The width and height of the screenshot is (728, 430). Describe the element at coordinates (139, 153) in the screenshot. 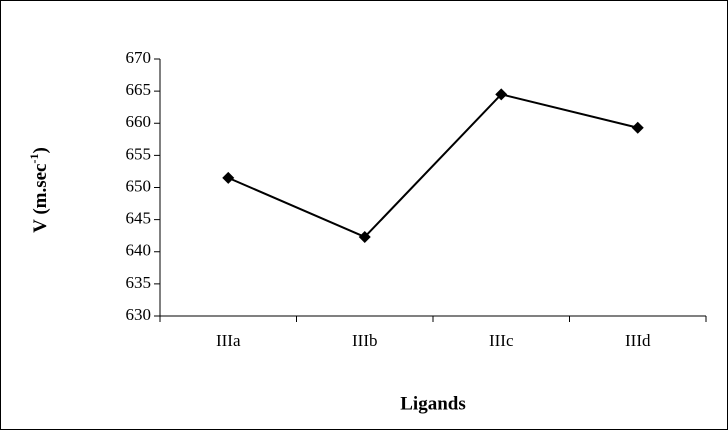

I see `y-tick-label: 655` at that location.